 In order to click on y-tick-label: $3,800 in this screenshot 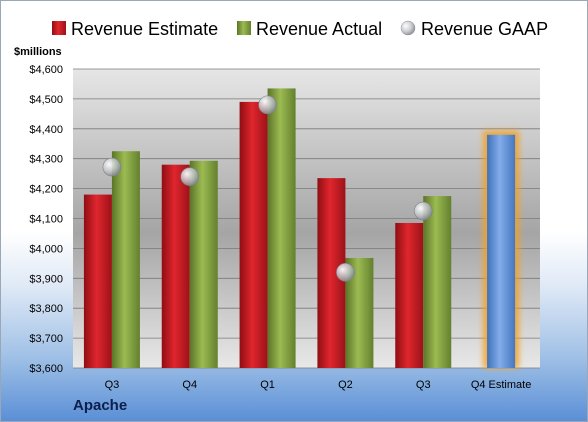, I will do `click(46, 309)`.